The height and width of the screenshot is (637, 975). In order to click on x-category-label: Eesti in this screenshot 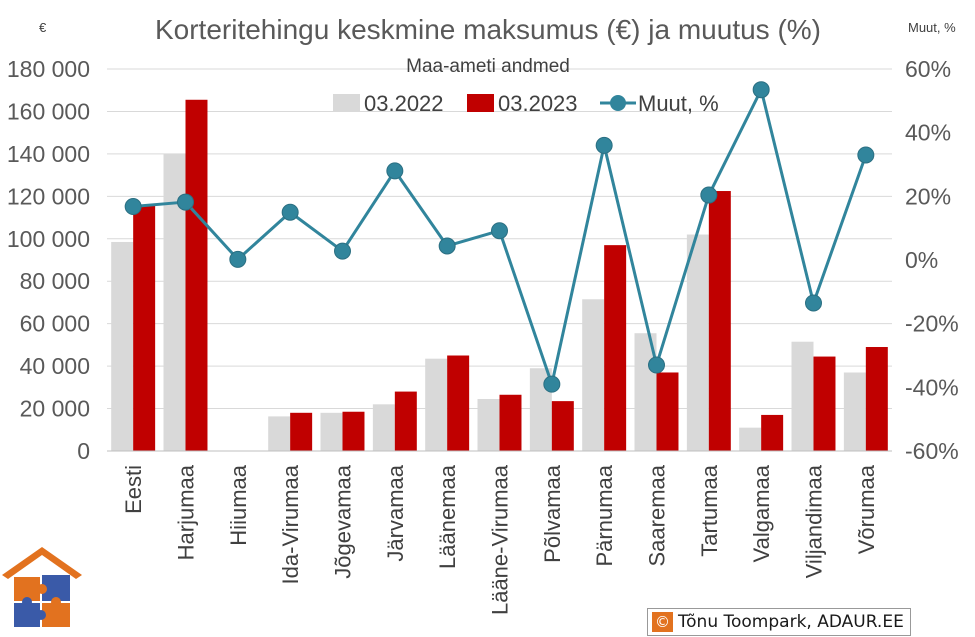, I will do `click(133, 489)`.